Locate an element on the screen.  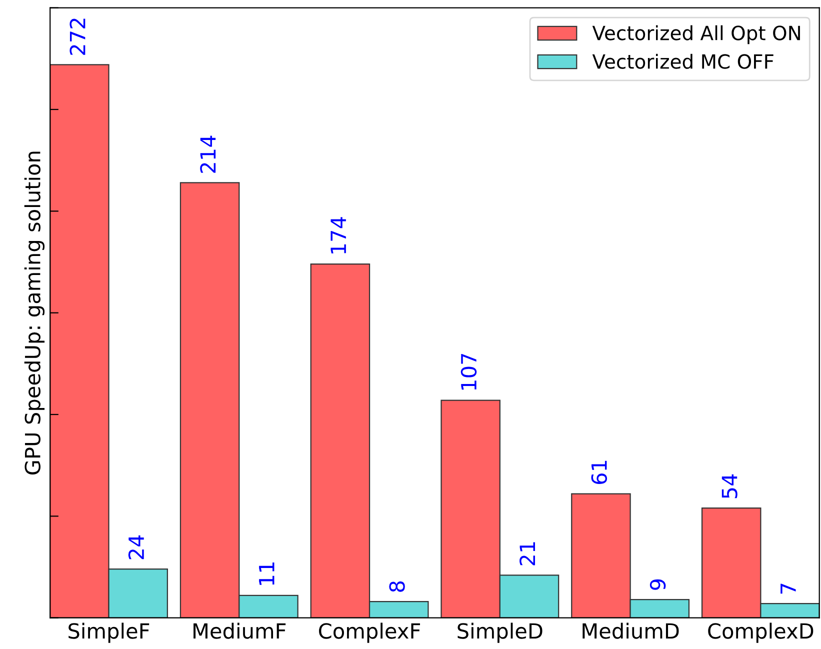
data-label: 9 is located at coordinates (658, 584).